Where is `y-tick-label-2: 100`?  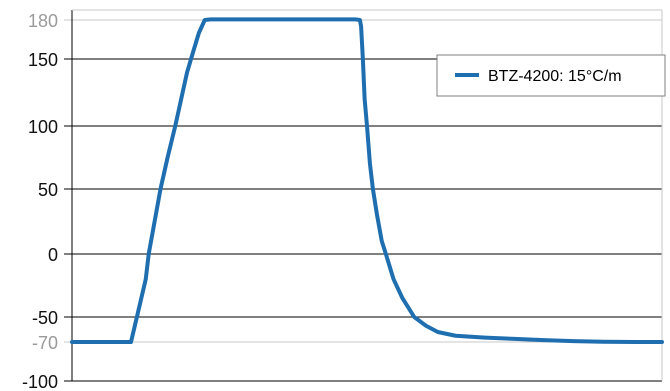
y-tick-label-2: 100 is located at coordinates (43, 127).